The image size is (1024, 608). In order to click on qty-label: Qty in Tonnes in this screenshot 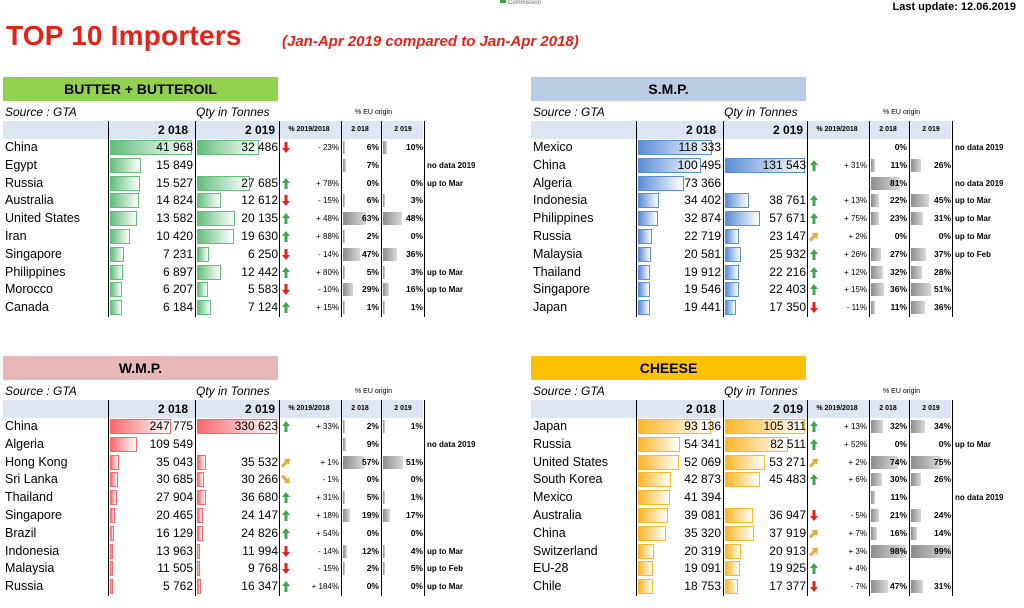, I will do `click(233, 391)`.